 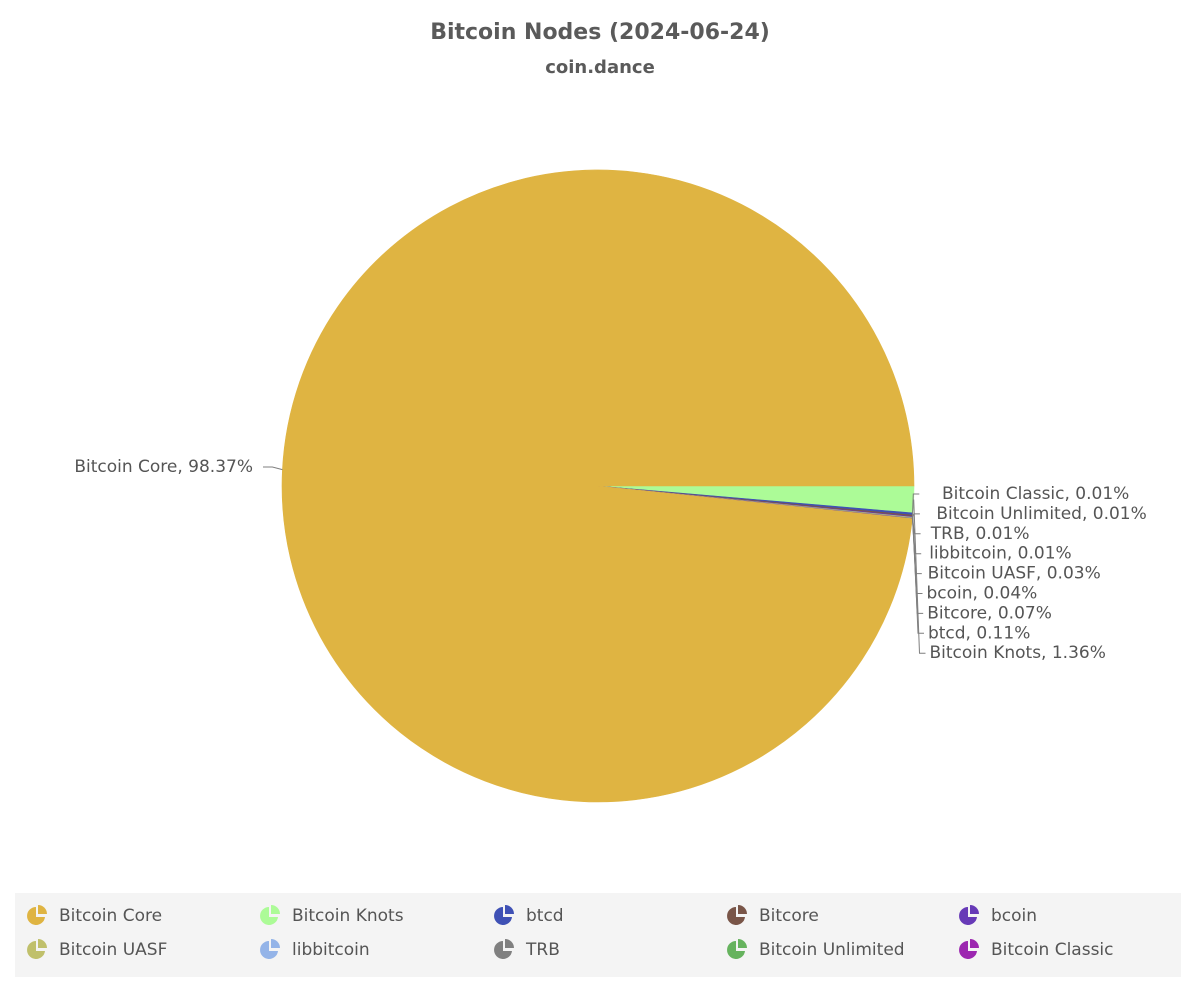 I want to click on leader-line-btcd, so click(x=918, y=574).